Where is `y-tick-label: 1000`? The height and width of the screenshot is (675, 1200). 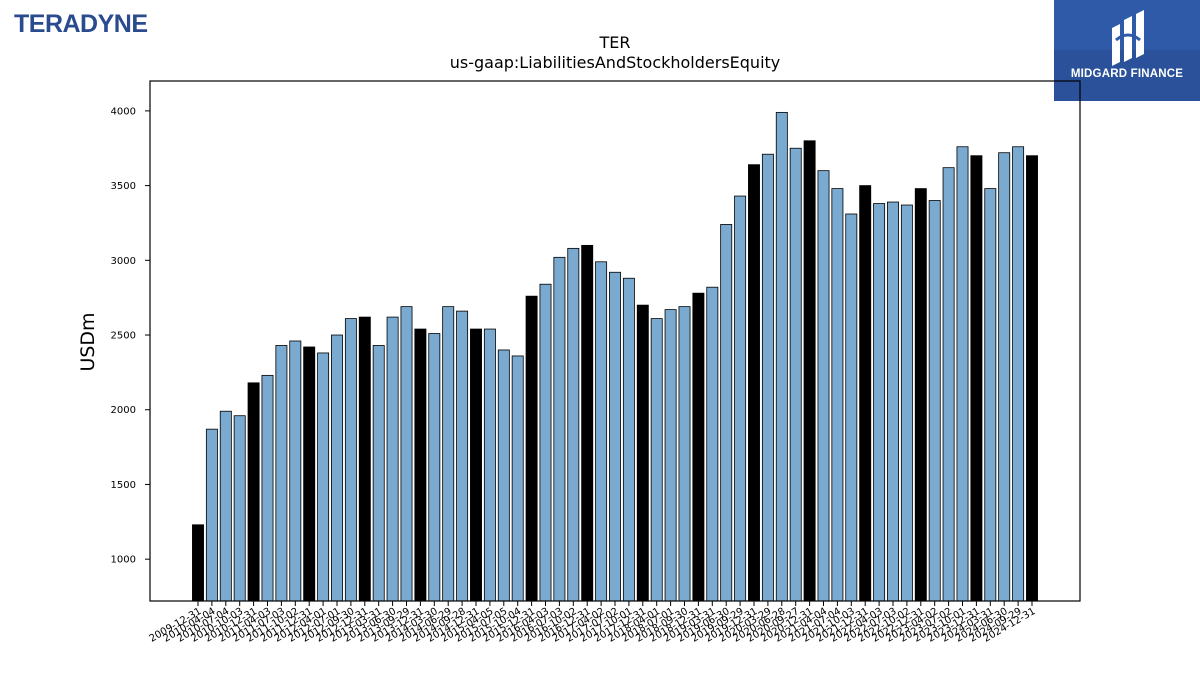
y-tick-label: 1000 is located at coordinates (123, 560).